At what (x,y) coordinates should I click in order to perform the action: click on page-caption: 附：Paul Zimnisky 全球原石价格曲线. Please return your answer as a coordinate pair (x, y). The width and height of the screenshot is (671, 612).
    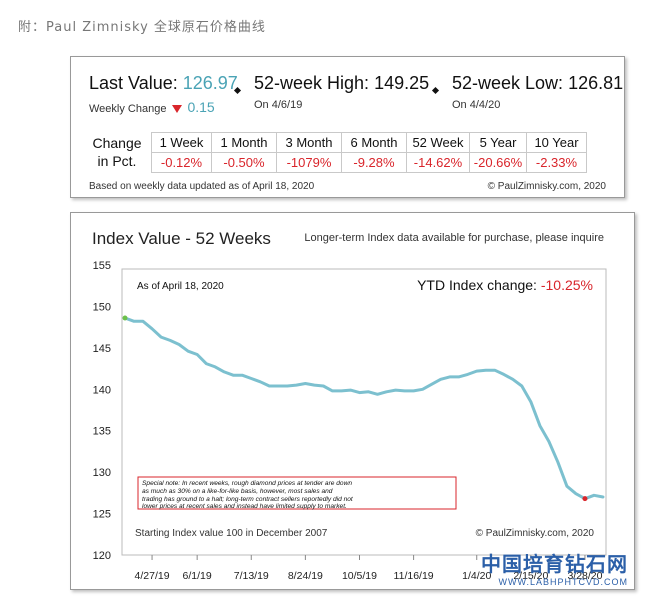
    Looking at the image, I should click on (142, 27).